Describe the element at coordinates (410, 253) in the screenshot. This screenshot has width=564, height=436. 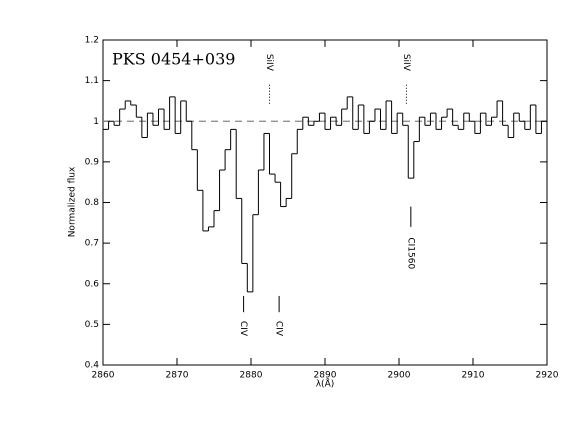
I see `annotation-label: CI1560` at that location.